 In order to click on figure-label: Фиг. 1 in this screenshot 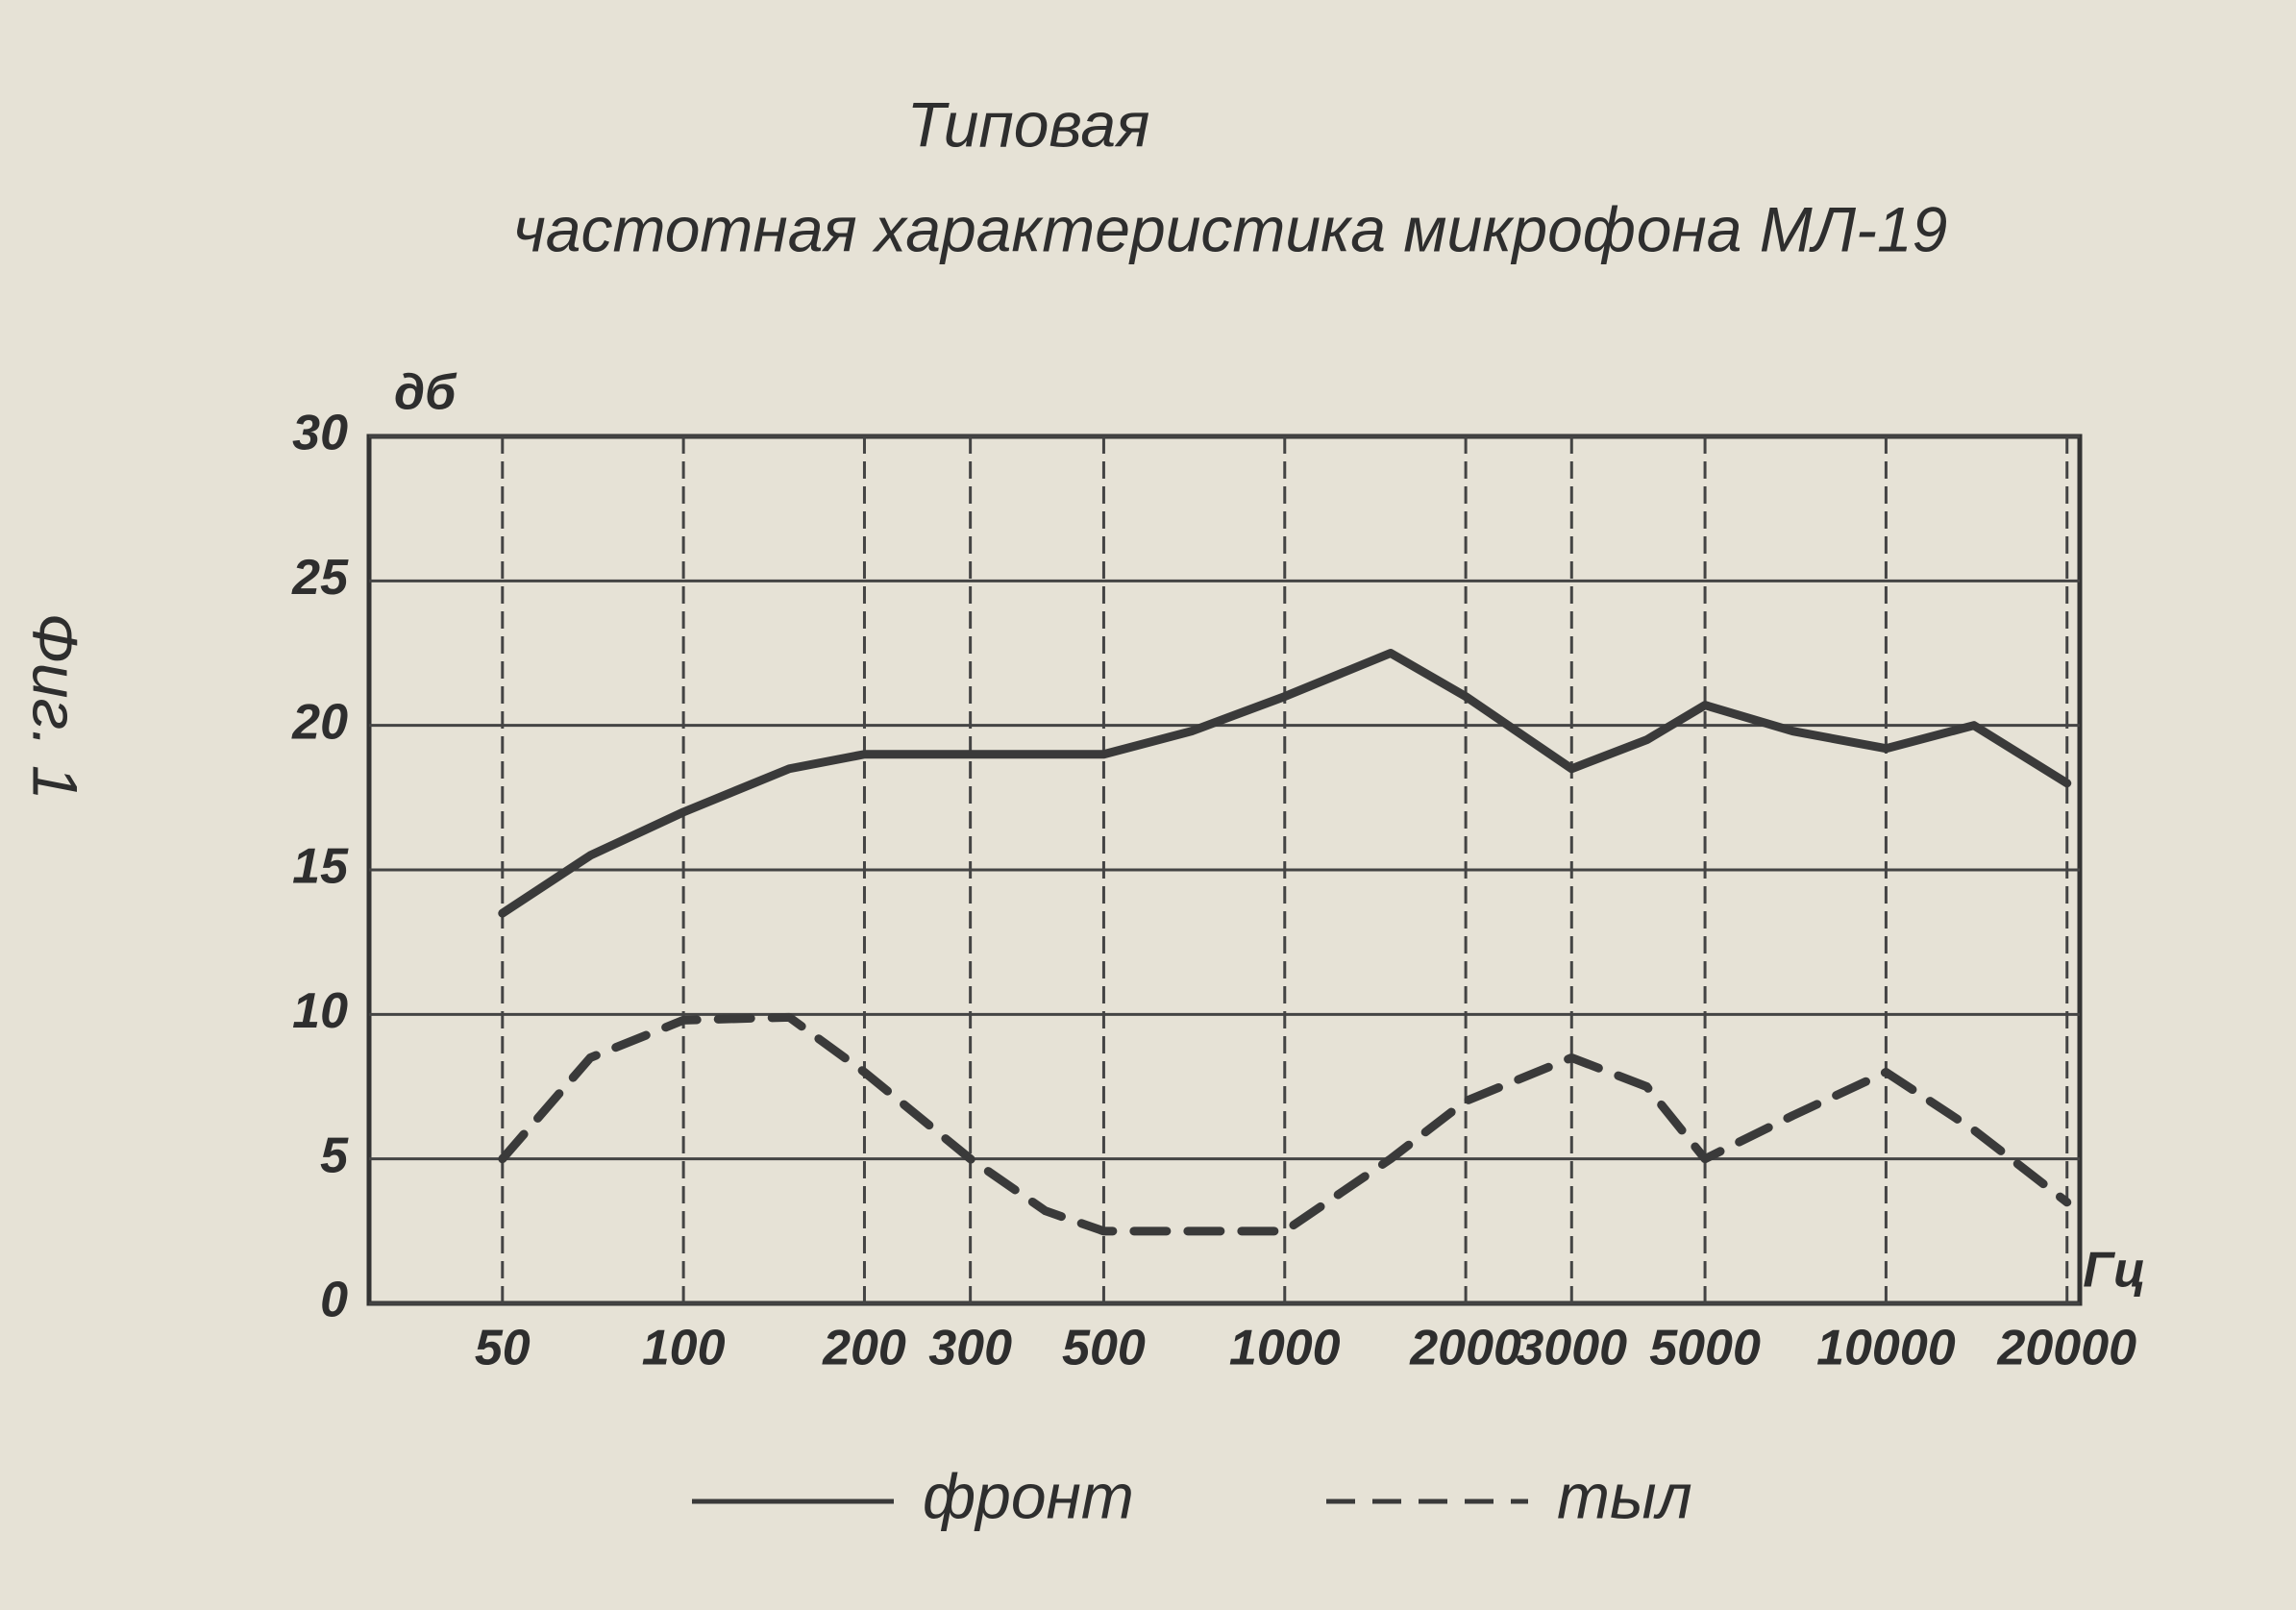, I will do `click(56, 706)`.